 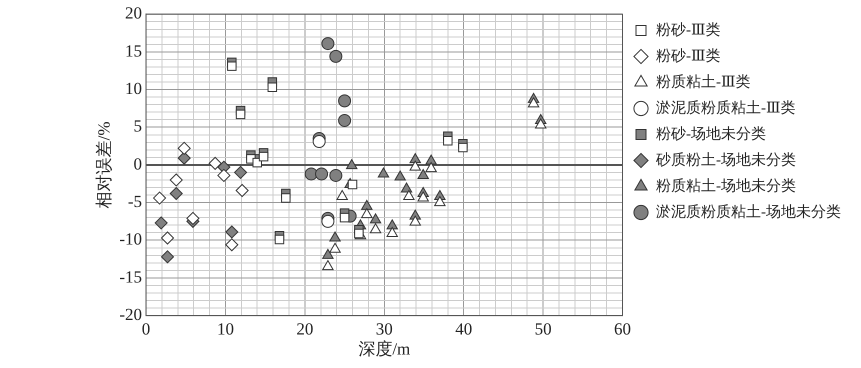 What do you see at coordinates (135, 202) in the screenshot?
I see `y-tick-label: -5` at bounding box center [135, 202].